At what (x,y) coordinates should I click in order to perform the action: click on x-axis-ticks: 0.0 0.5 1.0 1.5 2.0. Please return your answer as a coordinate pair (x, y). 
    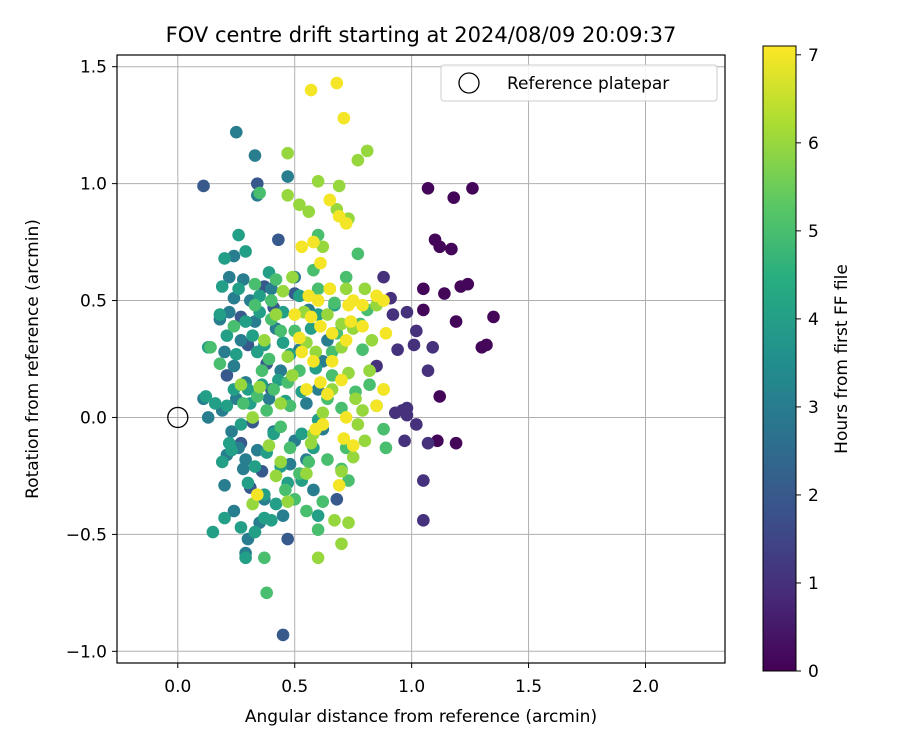
    Looking at the image, I should click on (411, 680).